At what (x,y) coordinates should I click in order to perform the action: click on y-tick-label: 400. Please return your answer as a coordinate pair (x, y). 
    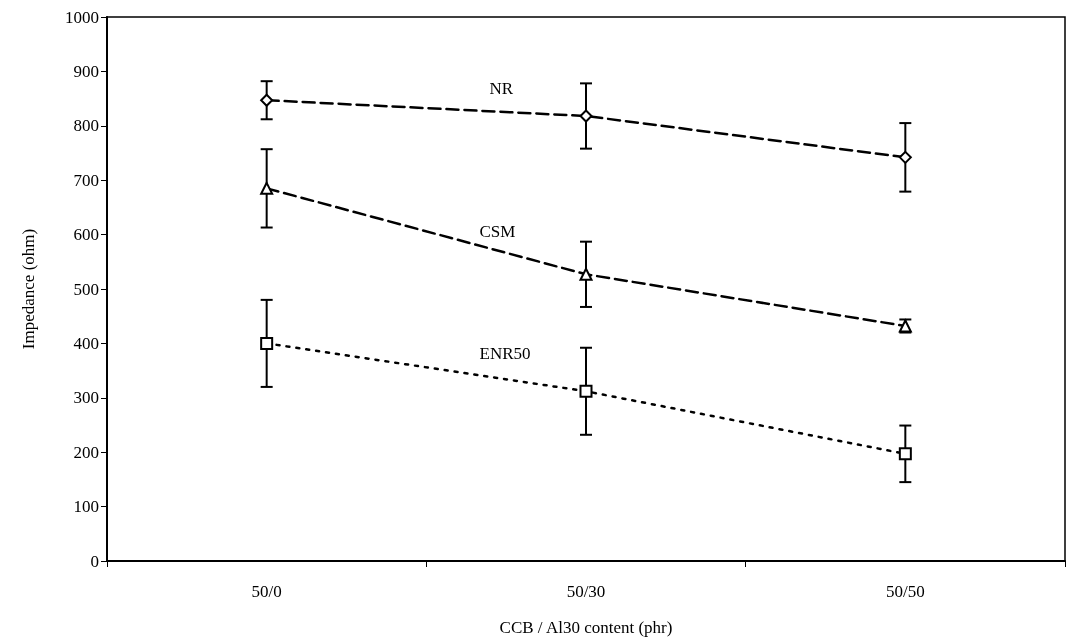
    Looking at the image, I should click on (86, 343).